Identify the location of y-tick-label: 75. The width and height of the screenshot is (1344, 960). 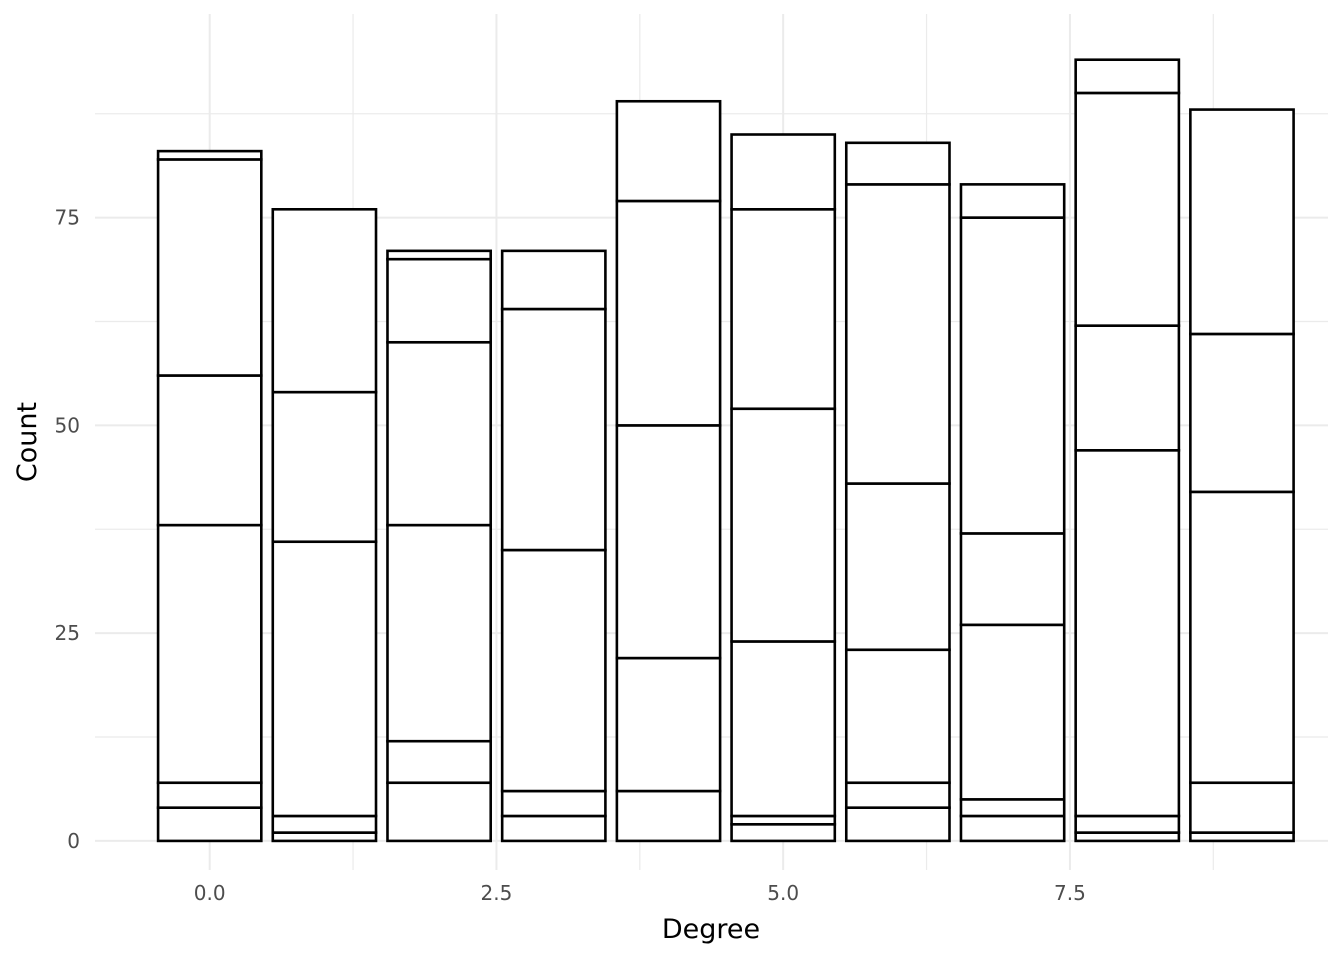
(67, 218).